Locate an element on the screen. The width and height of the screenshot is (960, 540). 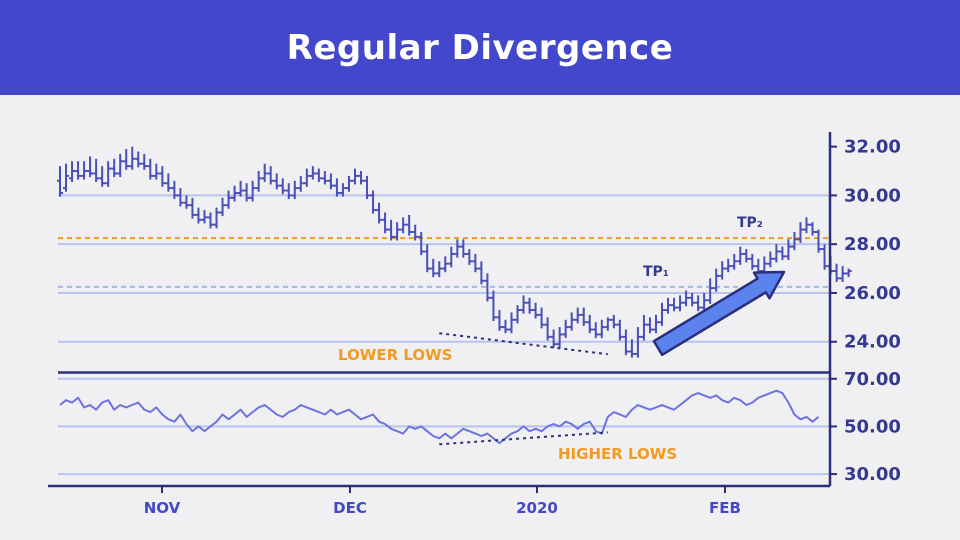
tp2-label: TP₂ is located at coordinates (750, 223).